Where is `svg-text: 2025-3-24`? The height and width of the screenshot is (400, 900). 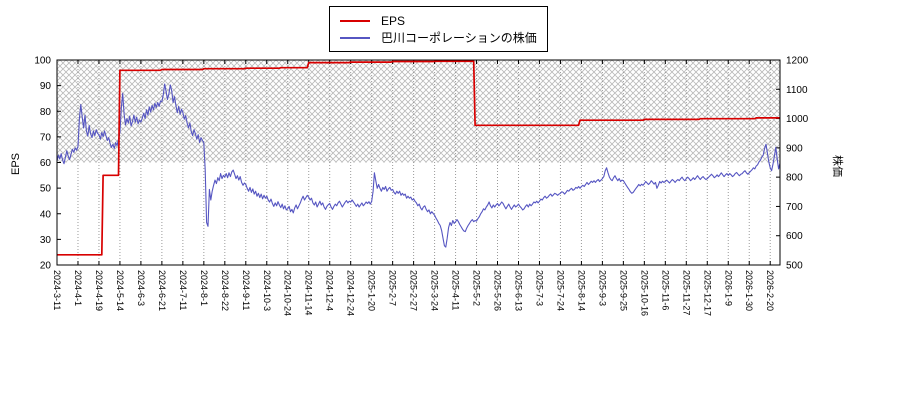
svg-text: 2025-3-24 is located at coordinates (435, 290).